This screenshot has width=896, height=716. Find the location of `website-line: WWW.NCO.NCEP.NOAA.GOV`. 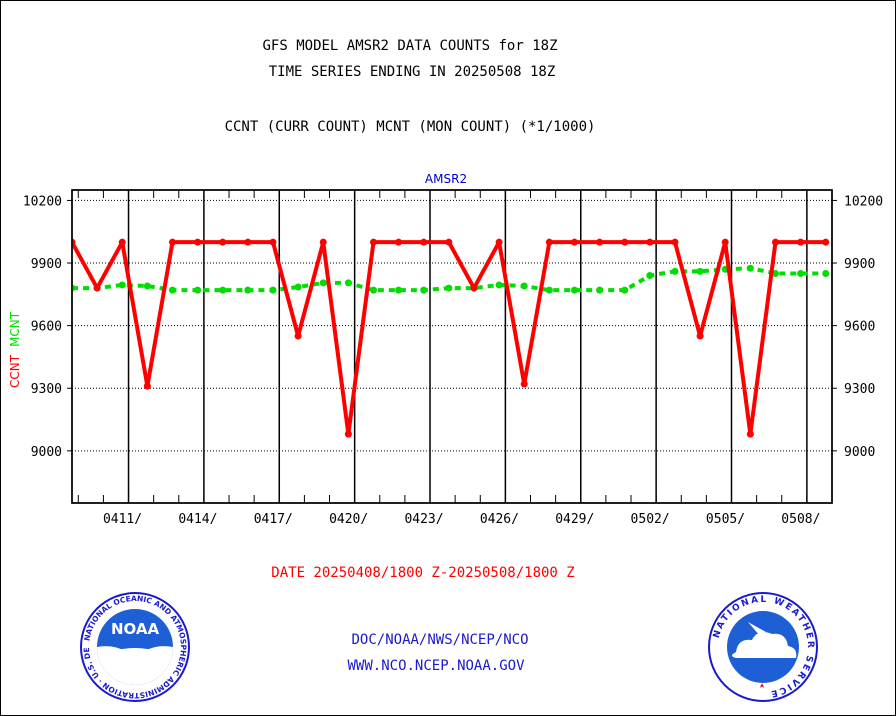

website-line: WWW.NCO.NCEP.NOAA.GOV is located at coordinates (436, 666).